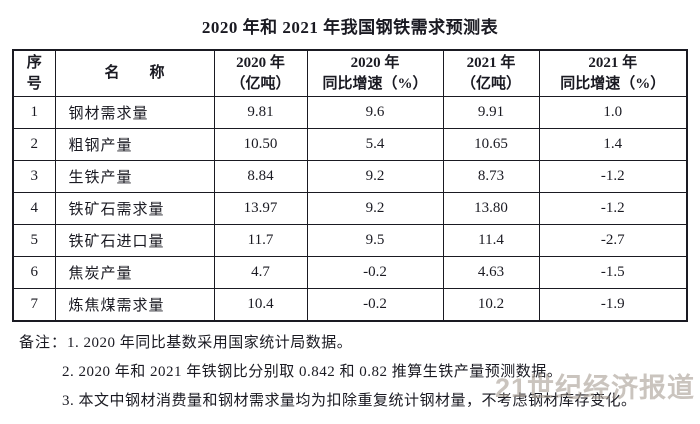 This screenshot has width=700, height=424. What do you see at coordinates (260, 176) in the screenshot?
I see `cell-2020-amount: 8.84` at bounding box center [260, 176].